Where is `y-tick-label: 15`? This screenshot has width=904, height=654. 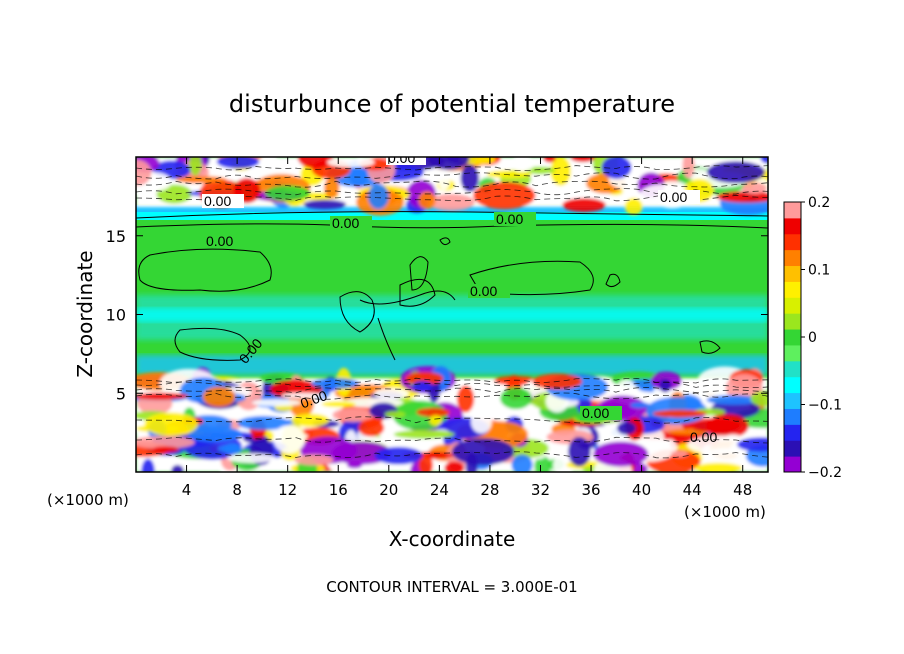 y-tick-label: 15 is located at coordinates (116, 236).